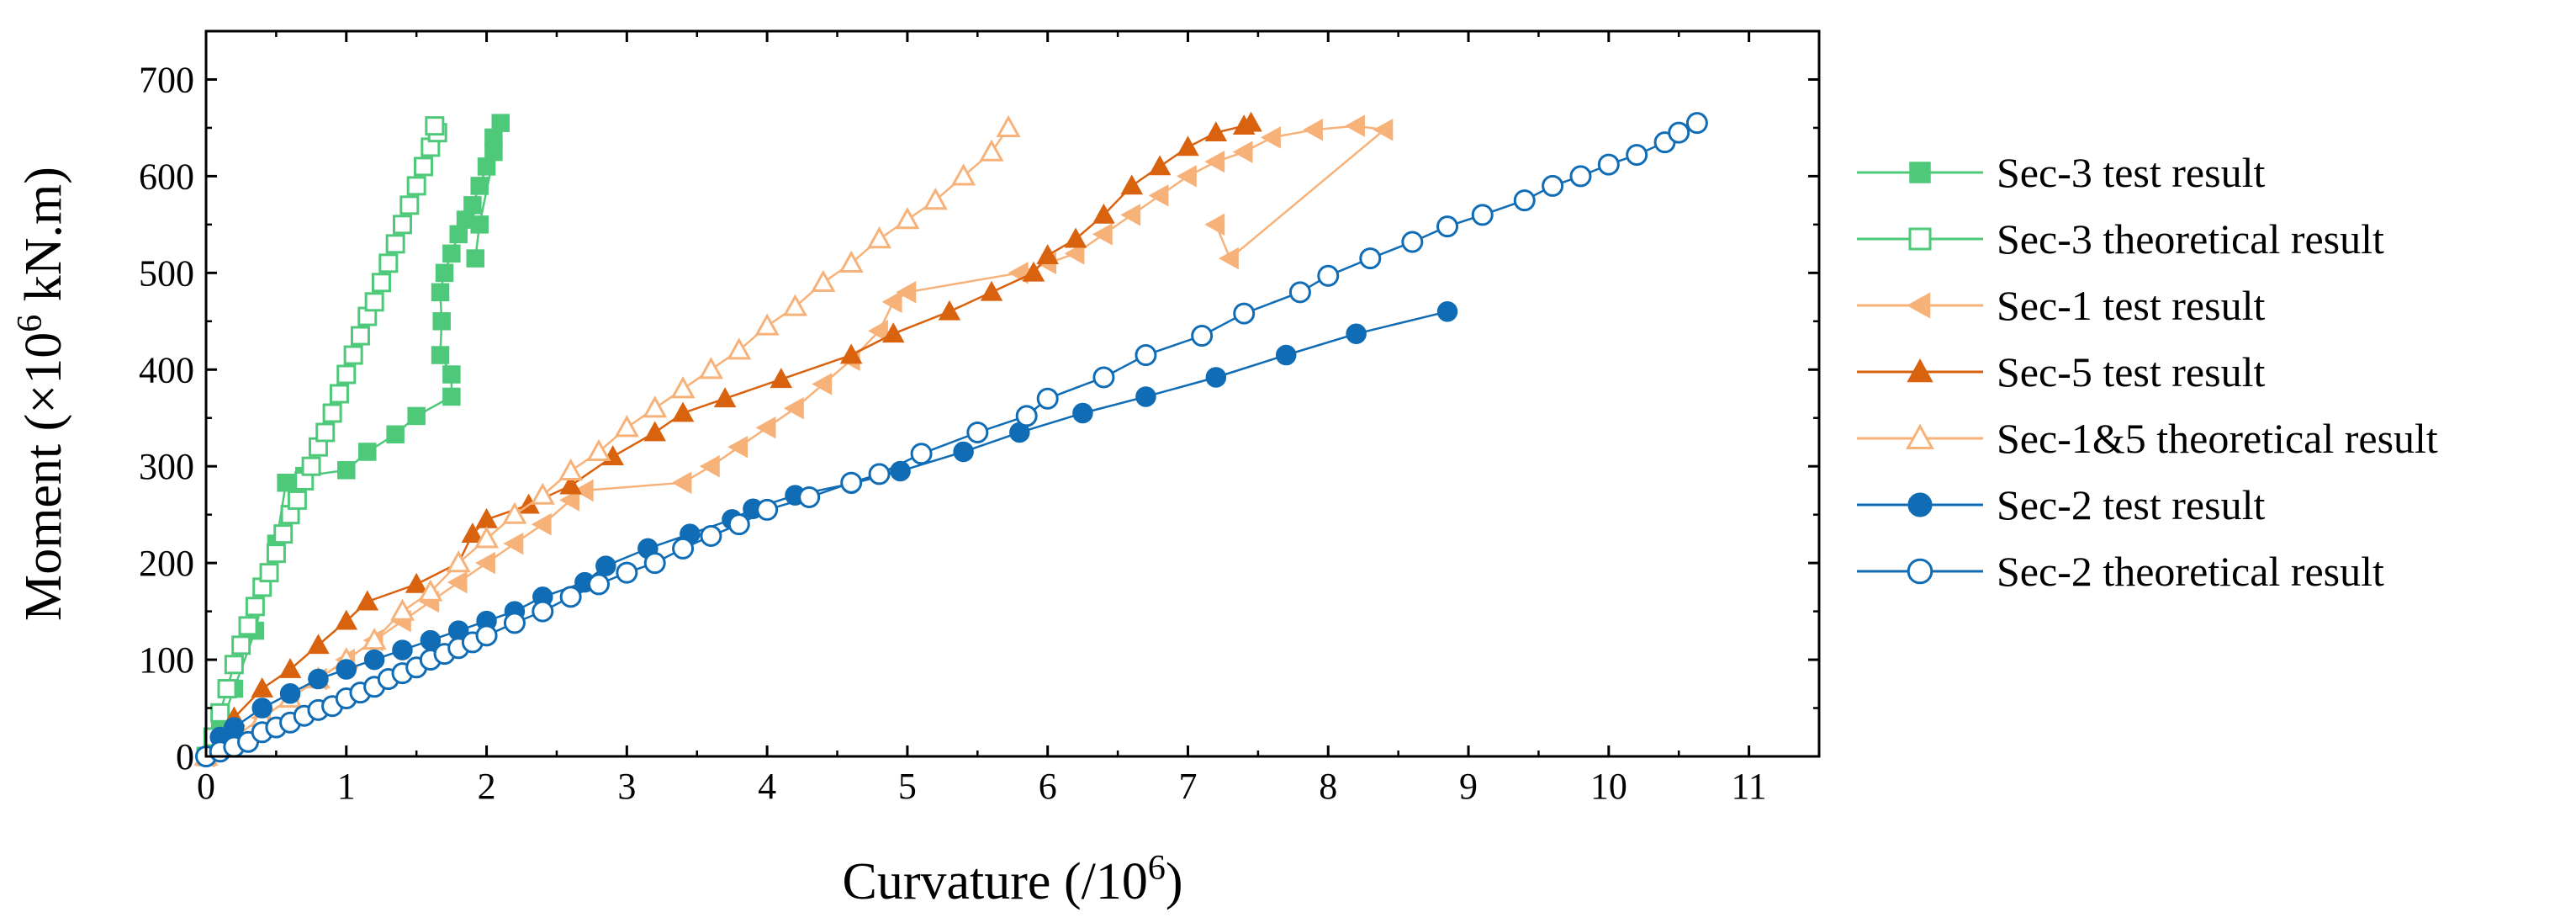 The image size is (2576, 923). I want to click on x-tick-label: 1, so click(346, 786).